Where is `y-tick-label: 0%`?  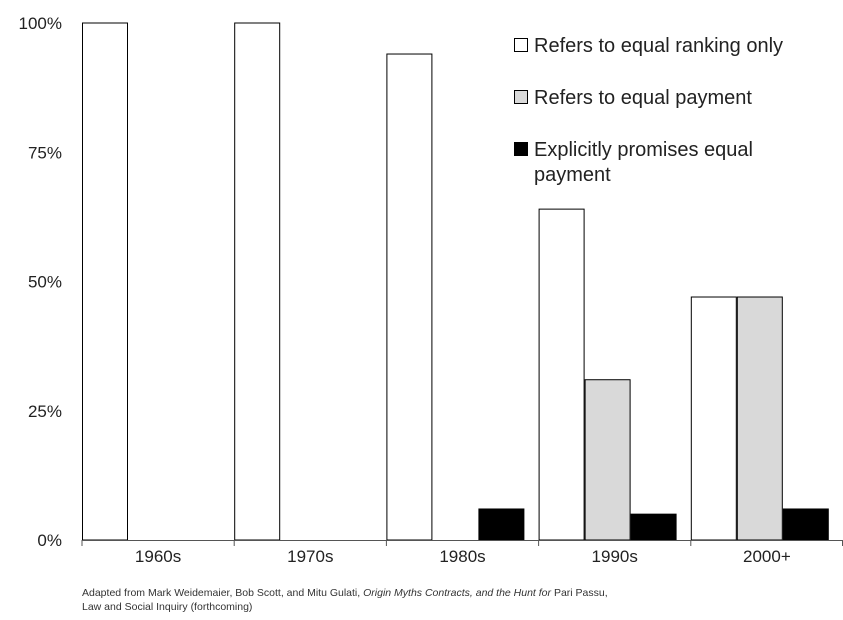 y-tick-label: 0% is located at coordinates (49, 540).